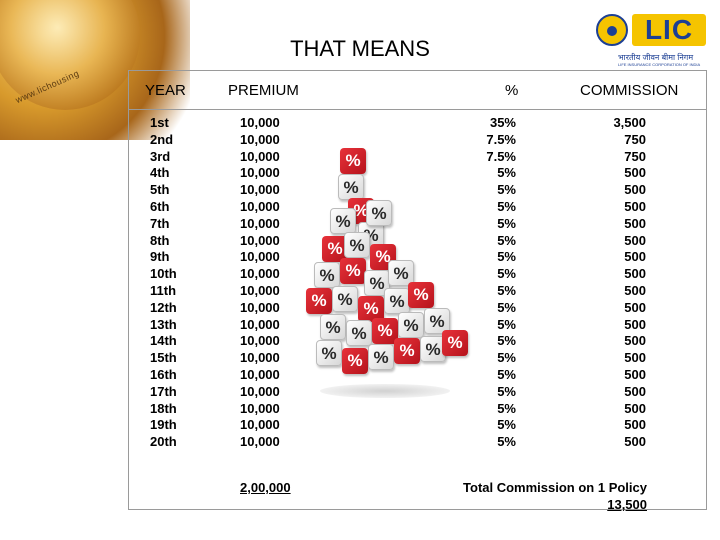  What do you see at coordinates (629, 90) in the screenshot?
I see `header-commission: COMMISSION` at bounding box center [629, 90].